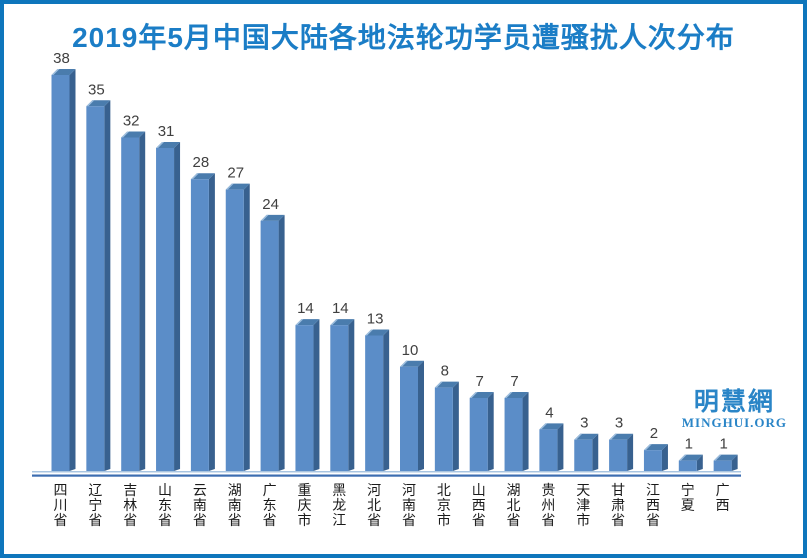  Describe the element at coordinates (444, 505) in the screenshot. I see `x-axis-category-label: 北京市` at that location.